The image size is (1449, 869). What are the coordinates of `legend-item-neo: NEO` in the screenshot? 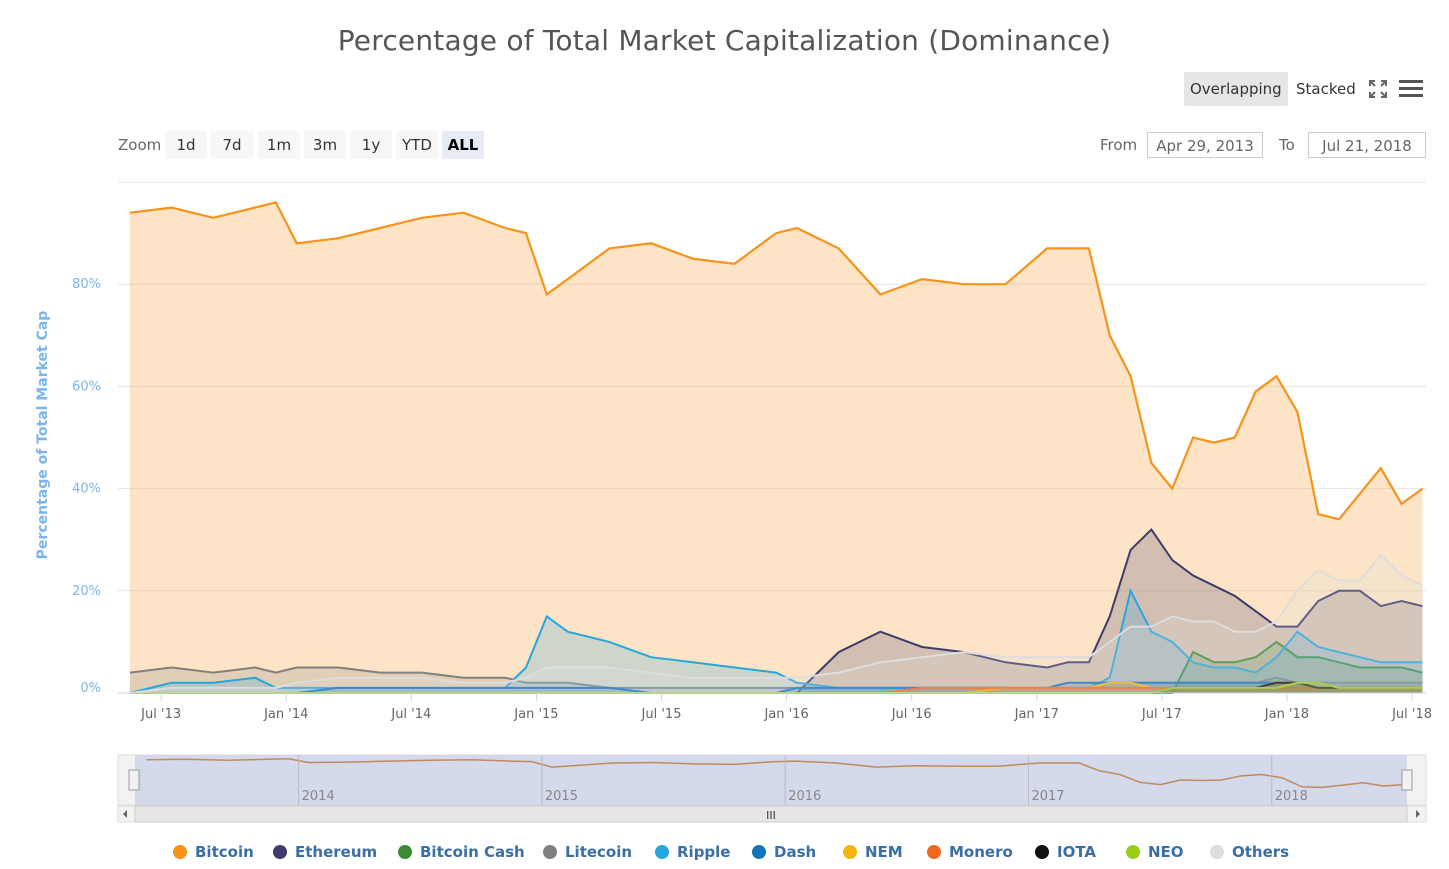 It's located at (1155, 852).